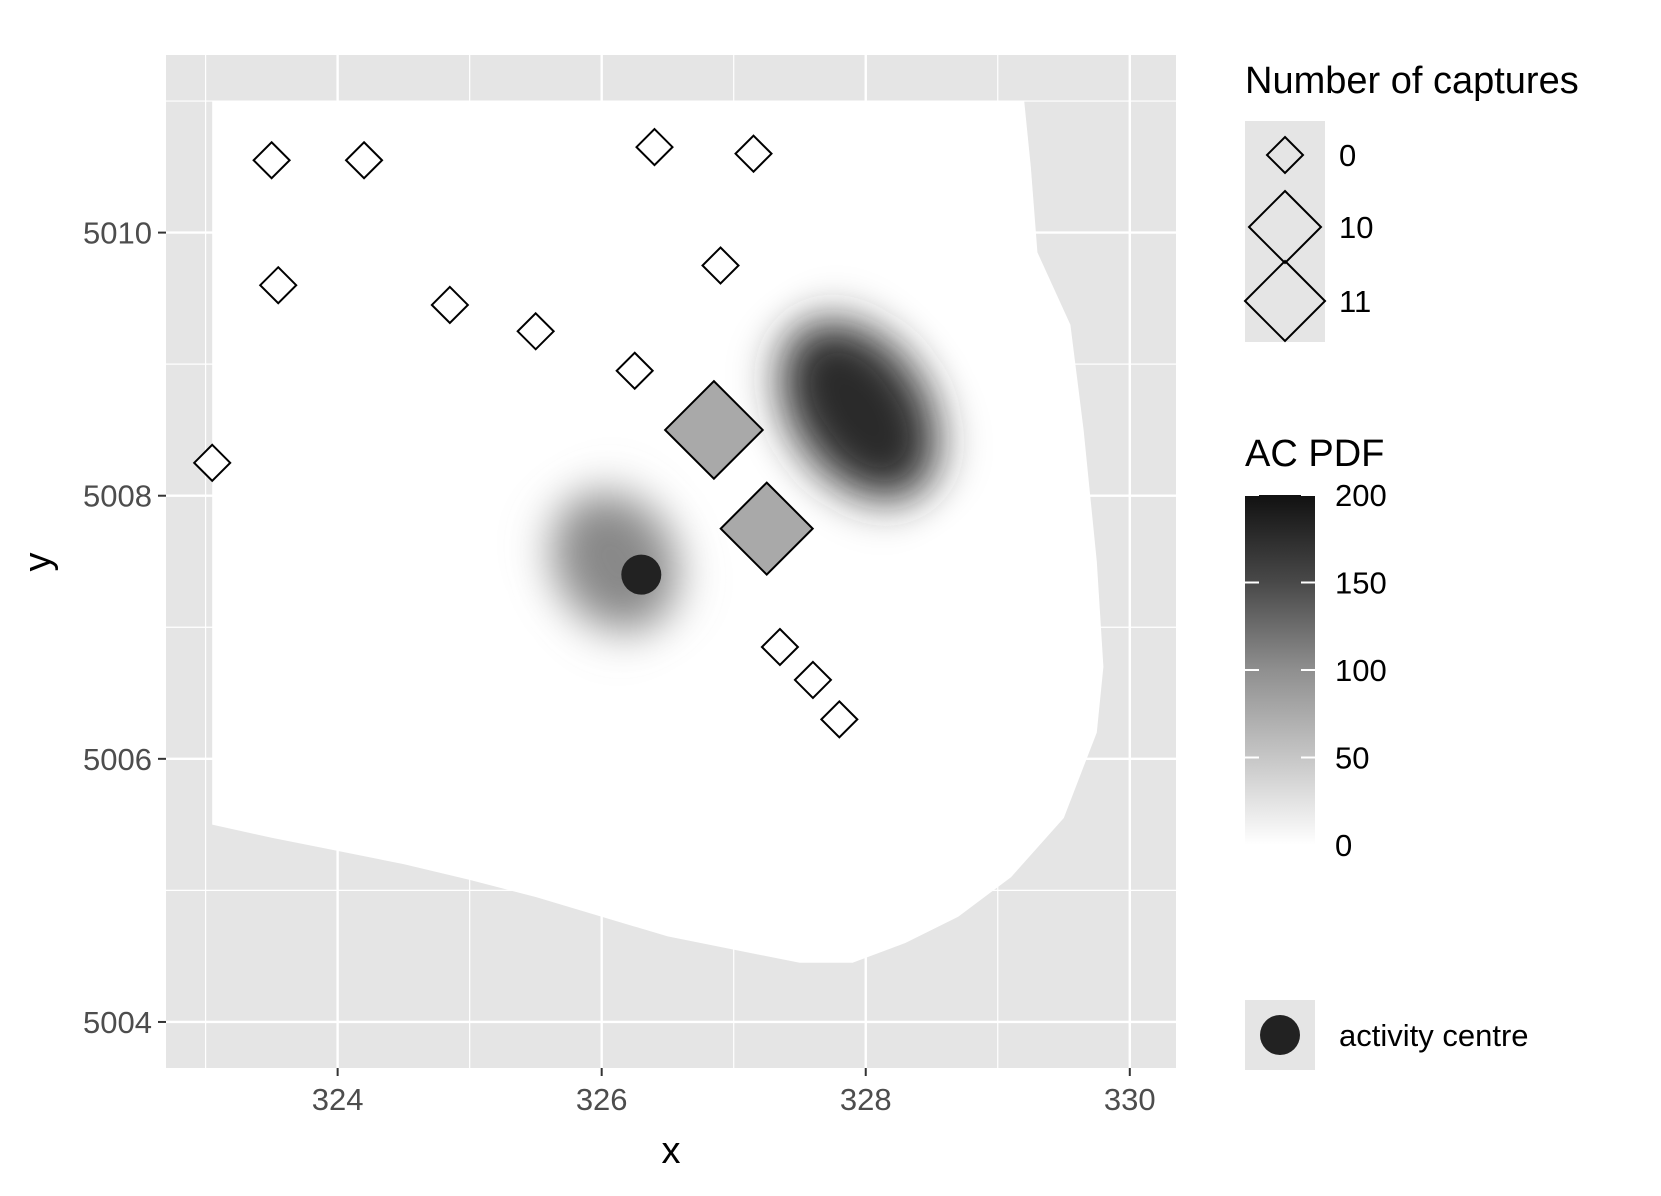  I want to click on y-tick-label: 5010, so click(117, 233).